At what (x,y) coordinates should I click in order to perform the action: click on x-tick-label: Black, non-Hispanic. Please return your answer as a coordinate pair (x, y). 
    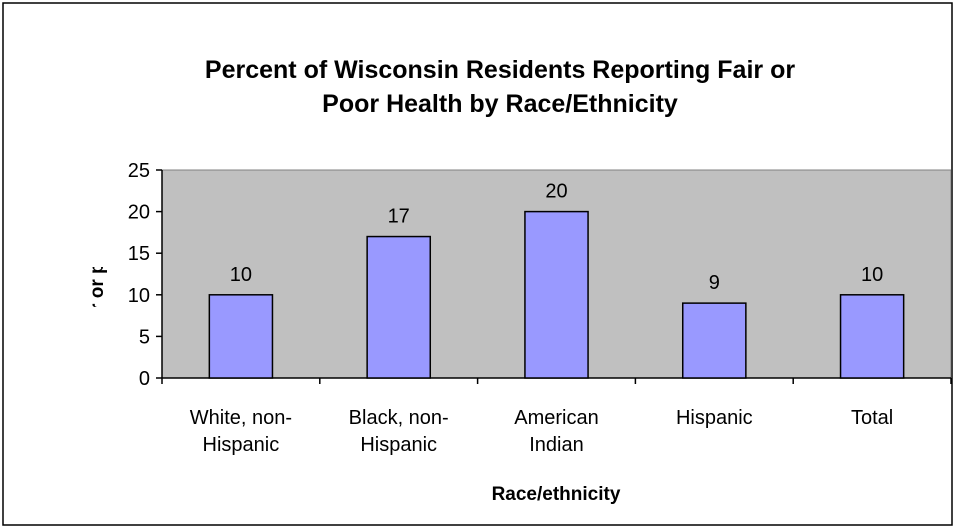
    Looking at the image, I should click on (399, 431).